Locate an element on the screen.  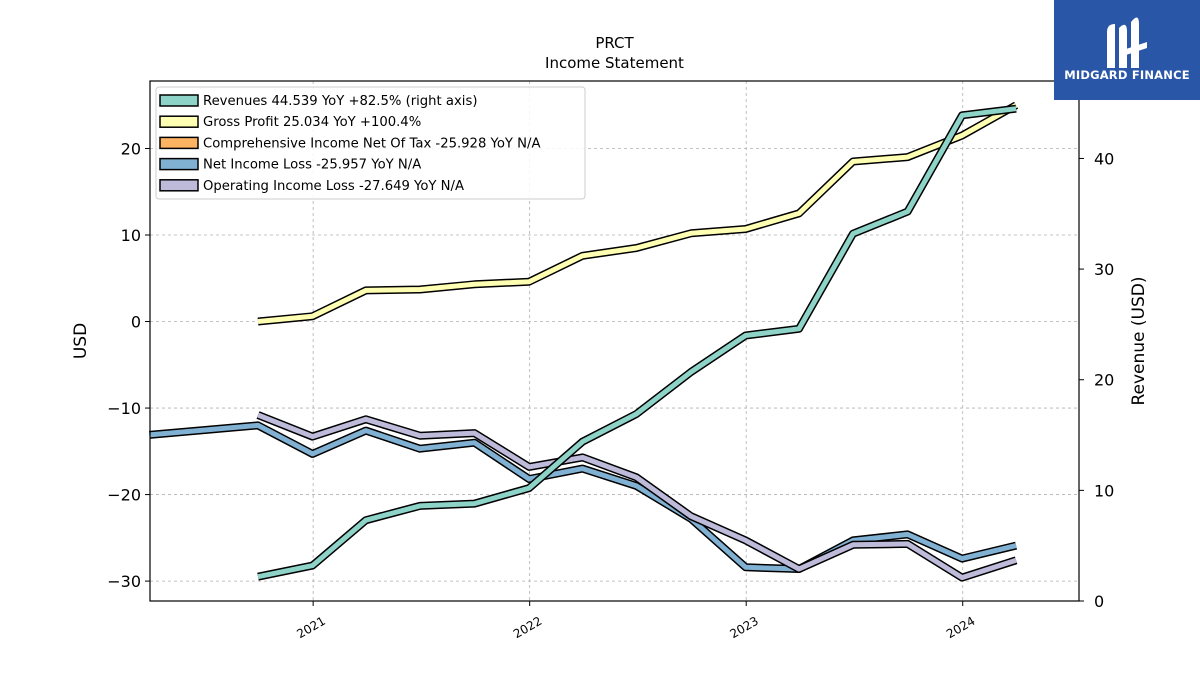
y-tick-label: −20 is located at coordinates (124, 495).